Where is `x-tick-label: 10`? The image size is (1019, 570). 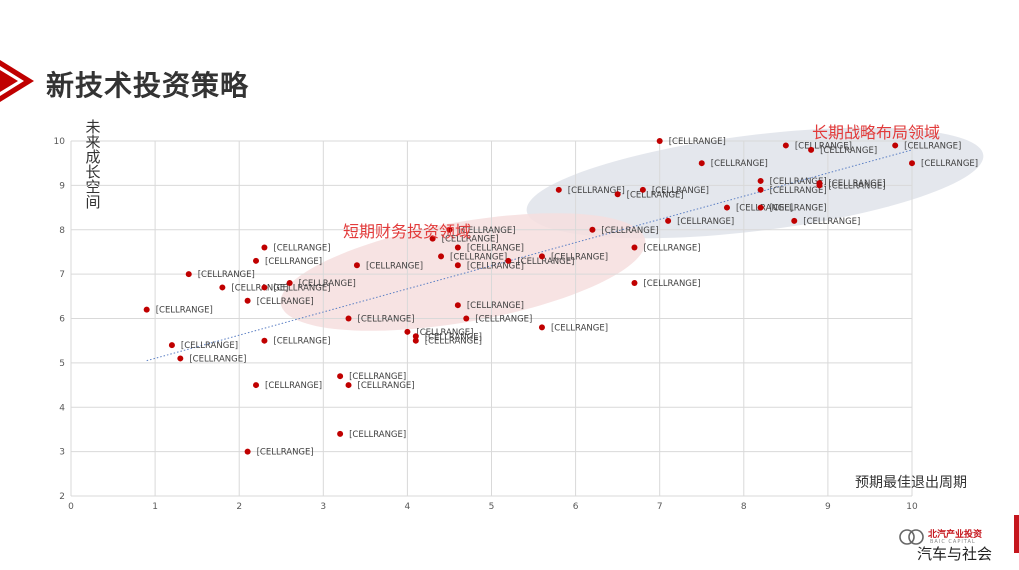 x-tick-label: 10 is located at coordinates (912, 507).